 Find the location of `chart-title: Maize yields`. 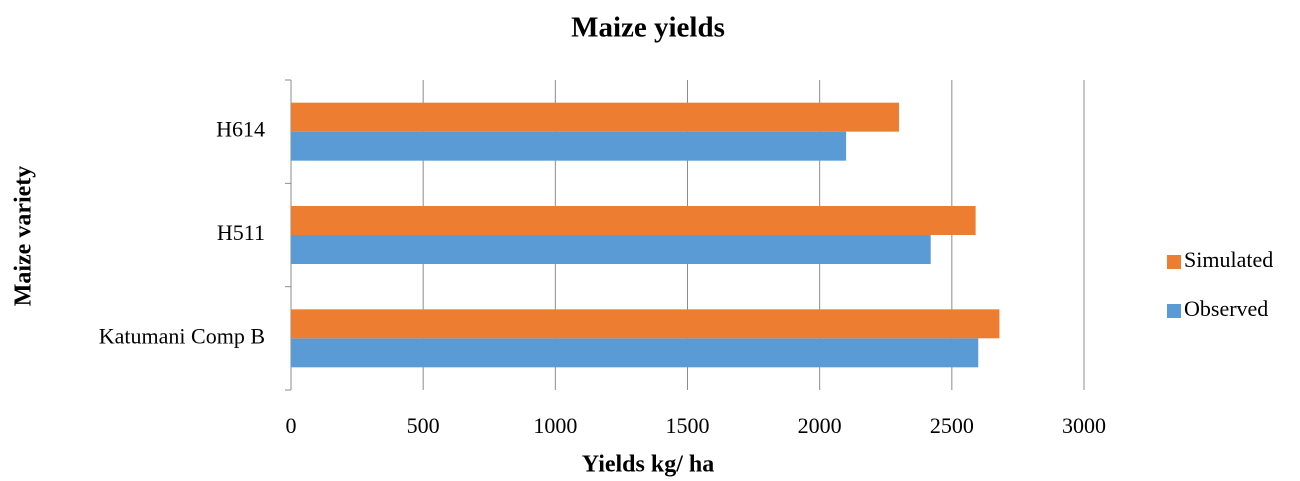

chart-title: Maize yields is located at coordinates (648, 28).